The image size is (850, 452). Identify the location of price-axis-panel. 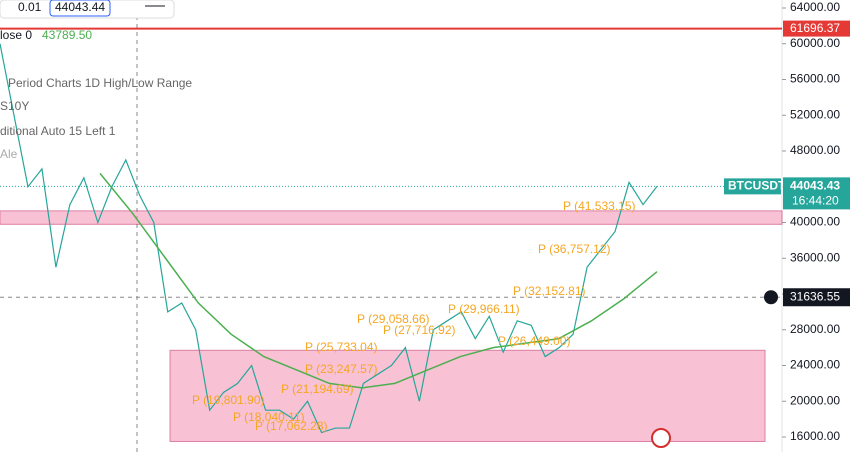
(816, 226).